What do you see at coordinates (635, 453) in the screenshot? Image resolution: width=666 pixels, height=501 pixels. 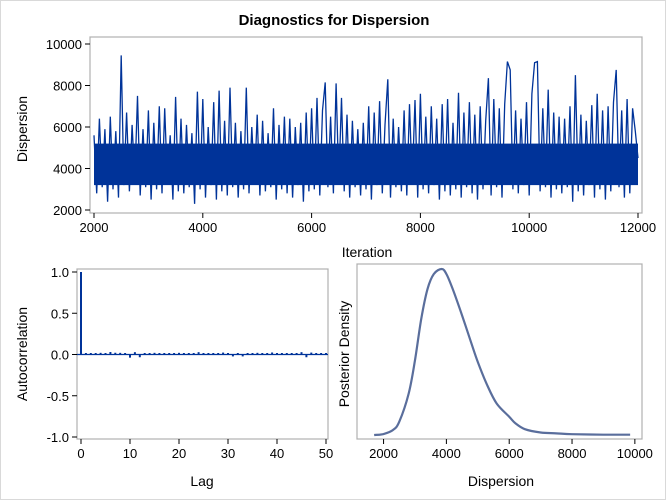 I see `density-xtick-label: 10000` at bounding box center [635, 453].